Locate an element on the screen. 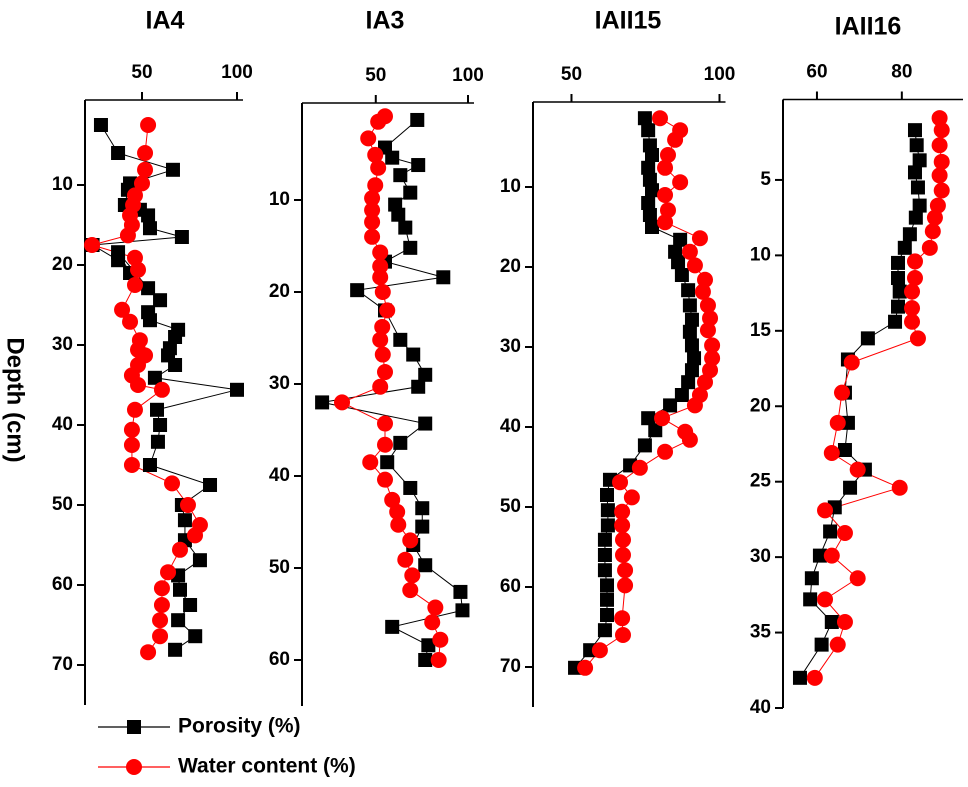 This screenshot has width=968, height=787. y-tick-label: 40 is located at coordinates (760, 707).